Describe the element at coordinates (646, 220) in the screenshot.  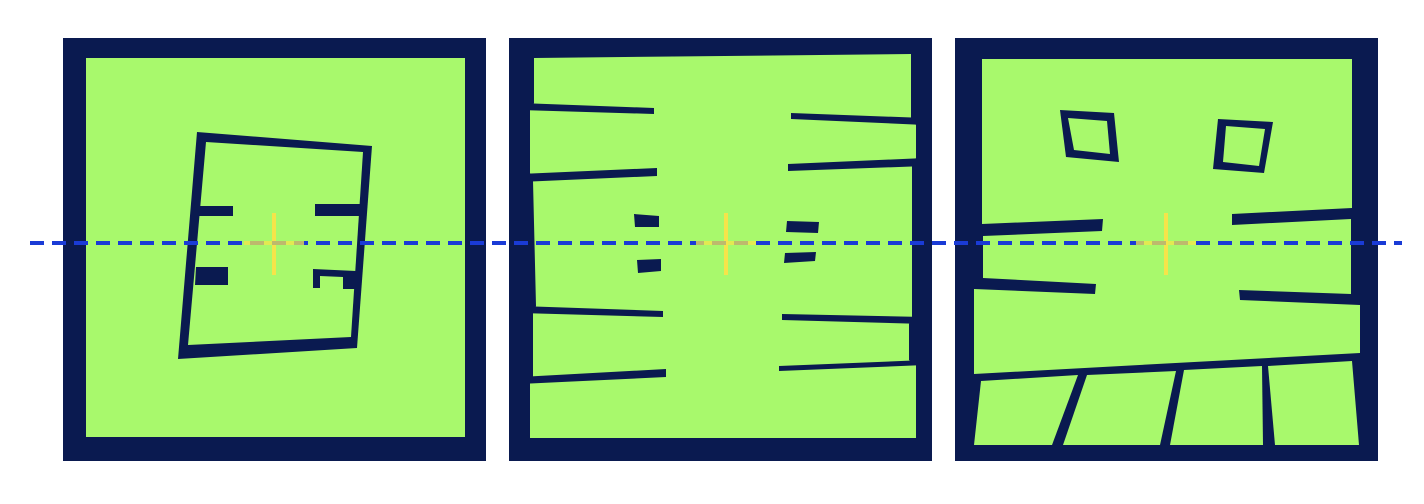
I see `panel-2-obstacle-left-upper` at that location.